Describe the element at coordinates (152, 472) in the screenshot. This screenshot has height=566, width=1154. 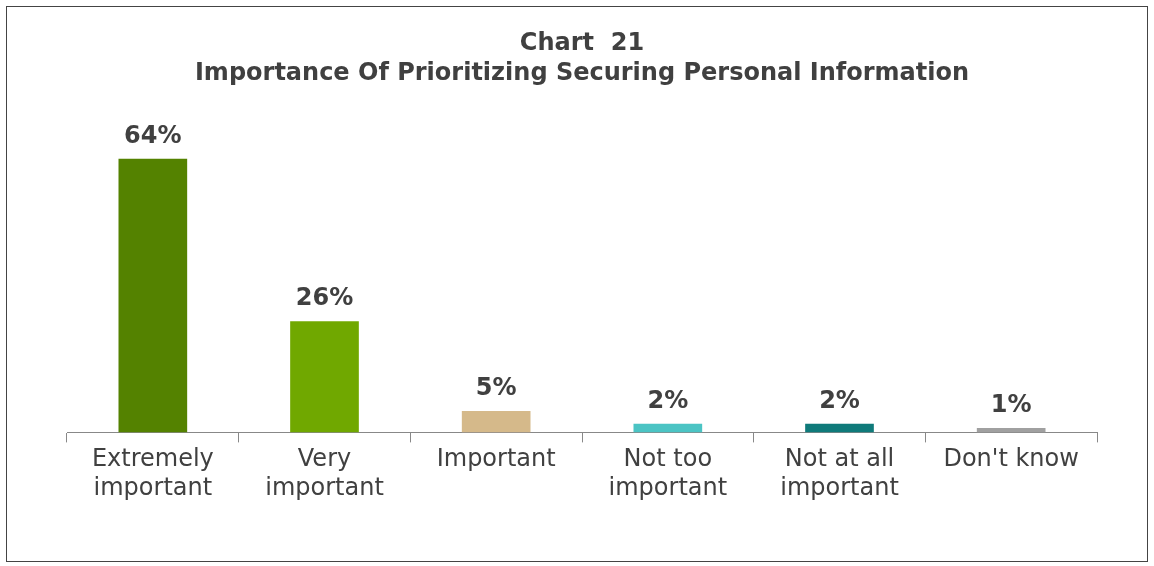
I see `x-tick-label: Extremely important` at that location.